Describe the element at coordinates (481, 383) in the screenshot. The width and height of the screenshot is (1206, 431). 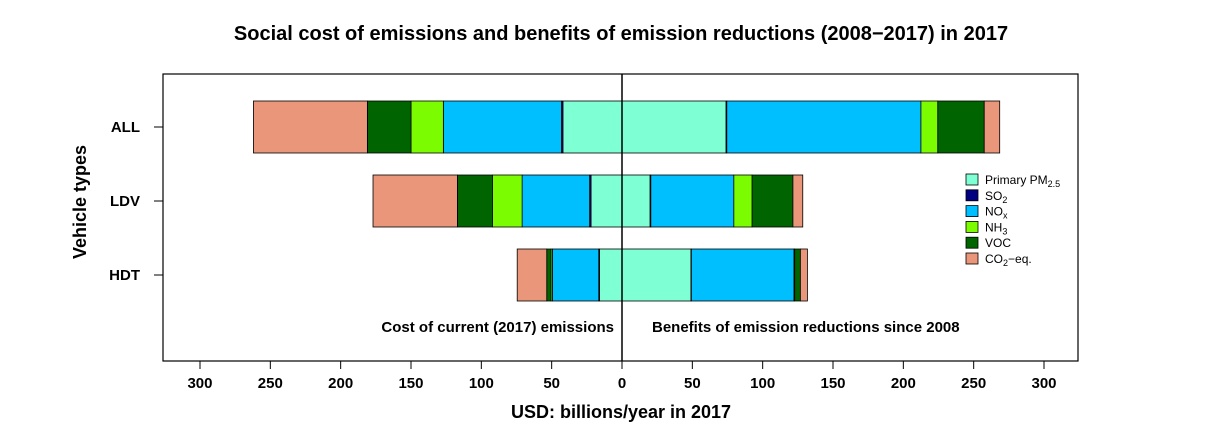
I see `x-tick-label-4: 100` at that location.